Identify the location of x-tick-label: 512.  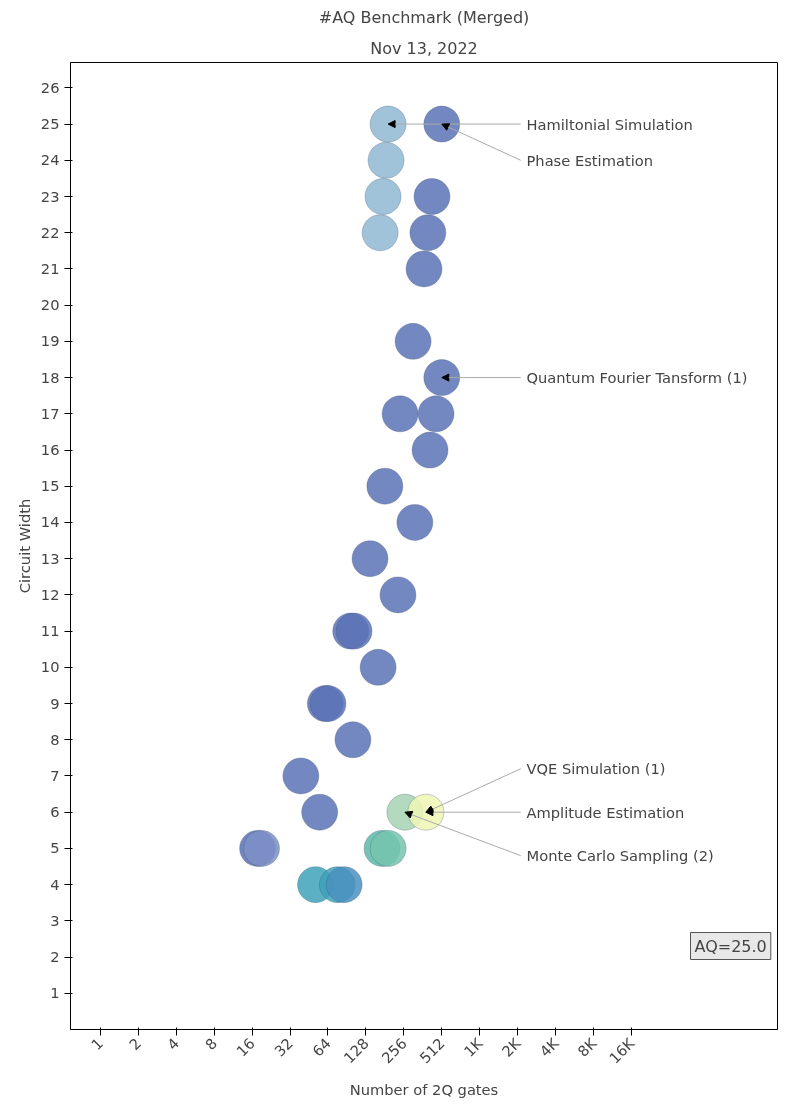
(431, 1050).